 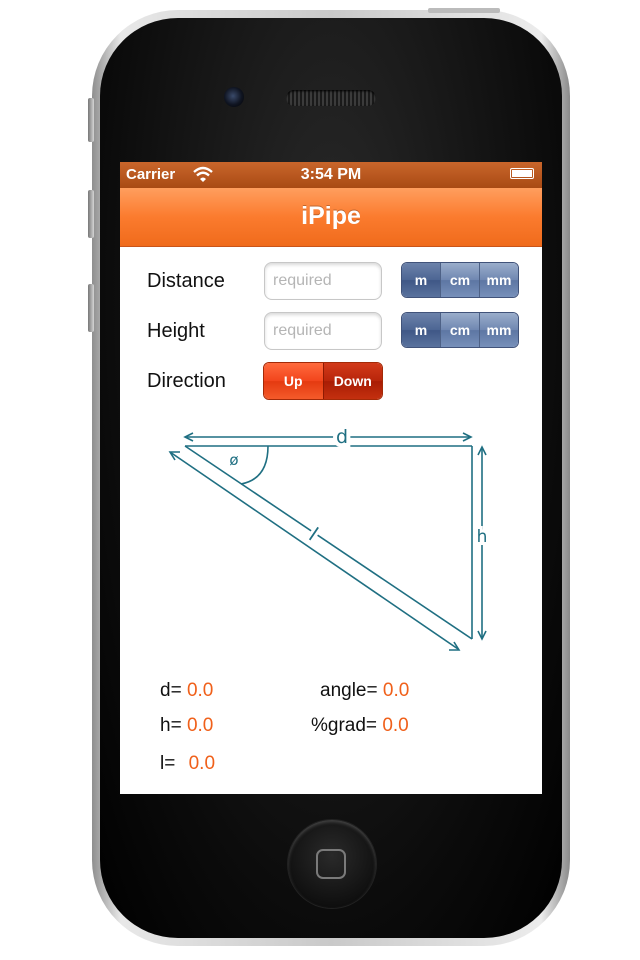 What do you see at coordinates (522, 173) in the screenshot?
I see `battery-icon` at bounding box center [522, 173].